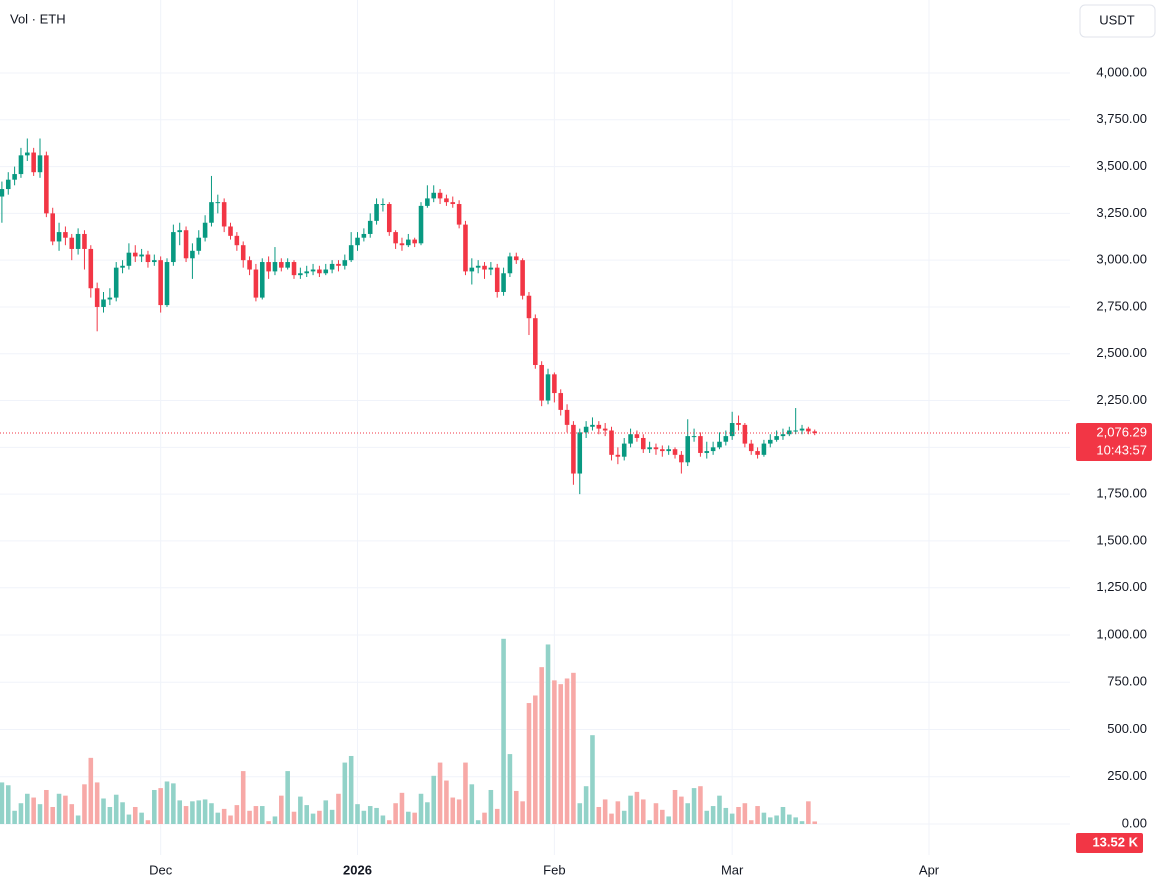 The image size is (1160, 889). I want to click on y2-tick-label: 1,000.00, so click(1121, 633).